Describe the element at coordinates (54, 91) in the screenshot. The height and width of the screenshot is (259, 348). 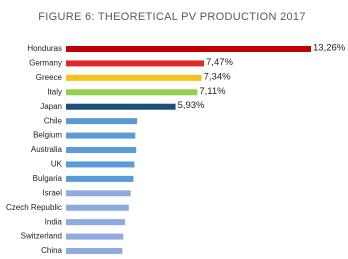
I see `y-tick-label: Italy` at that location.